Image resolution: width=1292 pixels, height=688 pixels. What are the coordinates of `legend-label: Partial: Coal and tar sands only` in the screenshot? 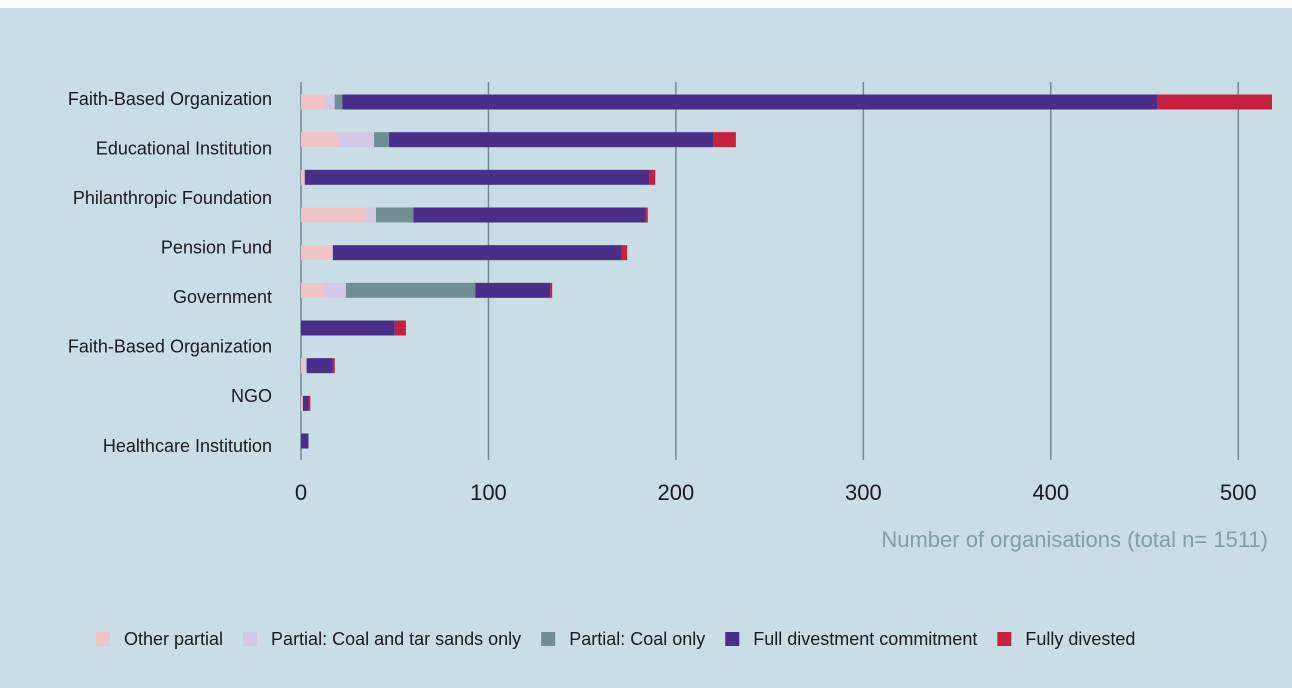 It's located at (396, 639).